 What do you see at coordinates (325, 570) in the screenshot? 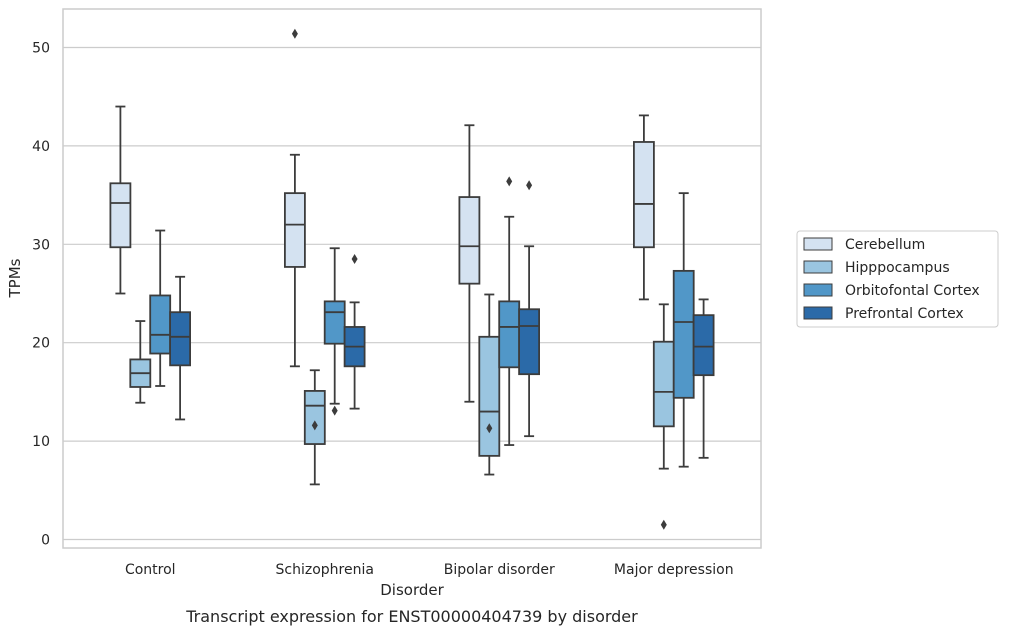
I see `x-tick-label: Schizophrenia` at bounding box center [325, 570].